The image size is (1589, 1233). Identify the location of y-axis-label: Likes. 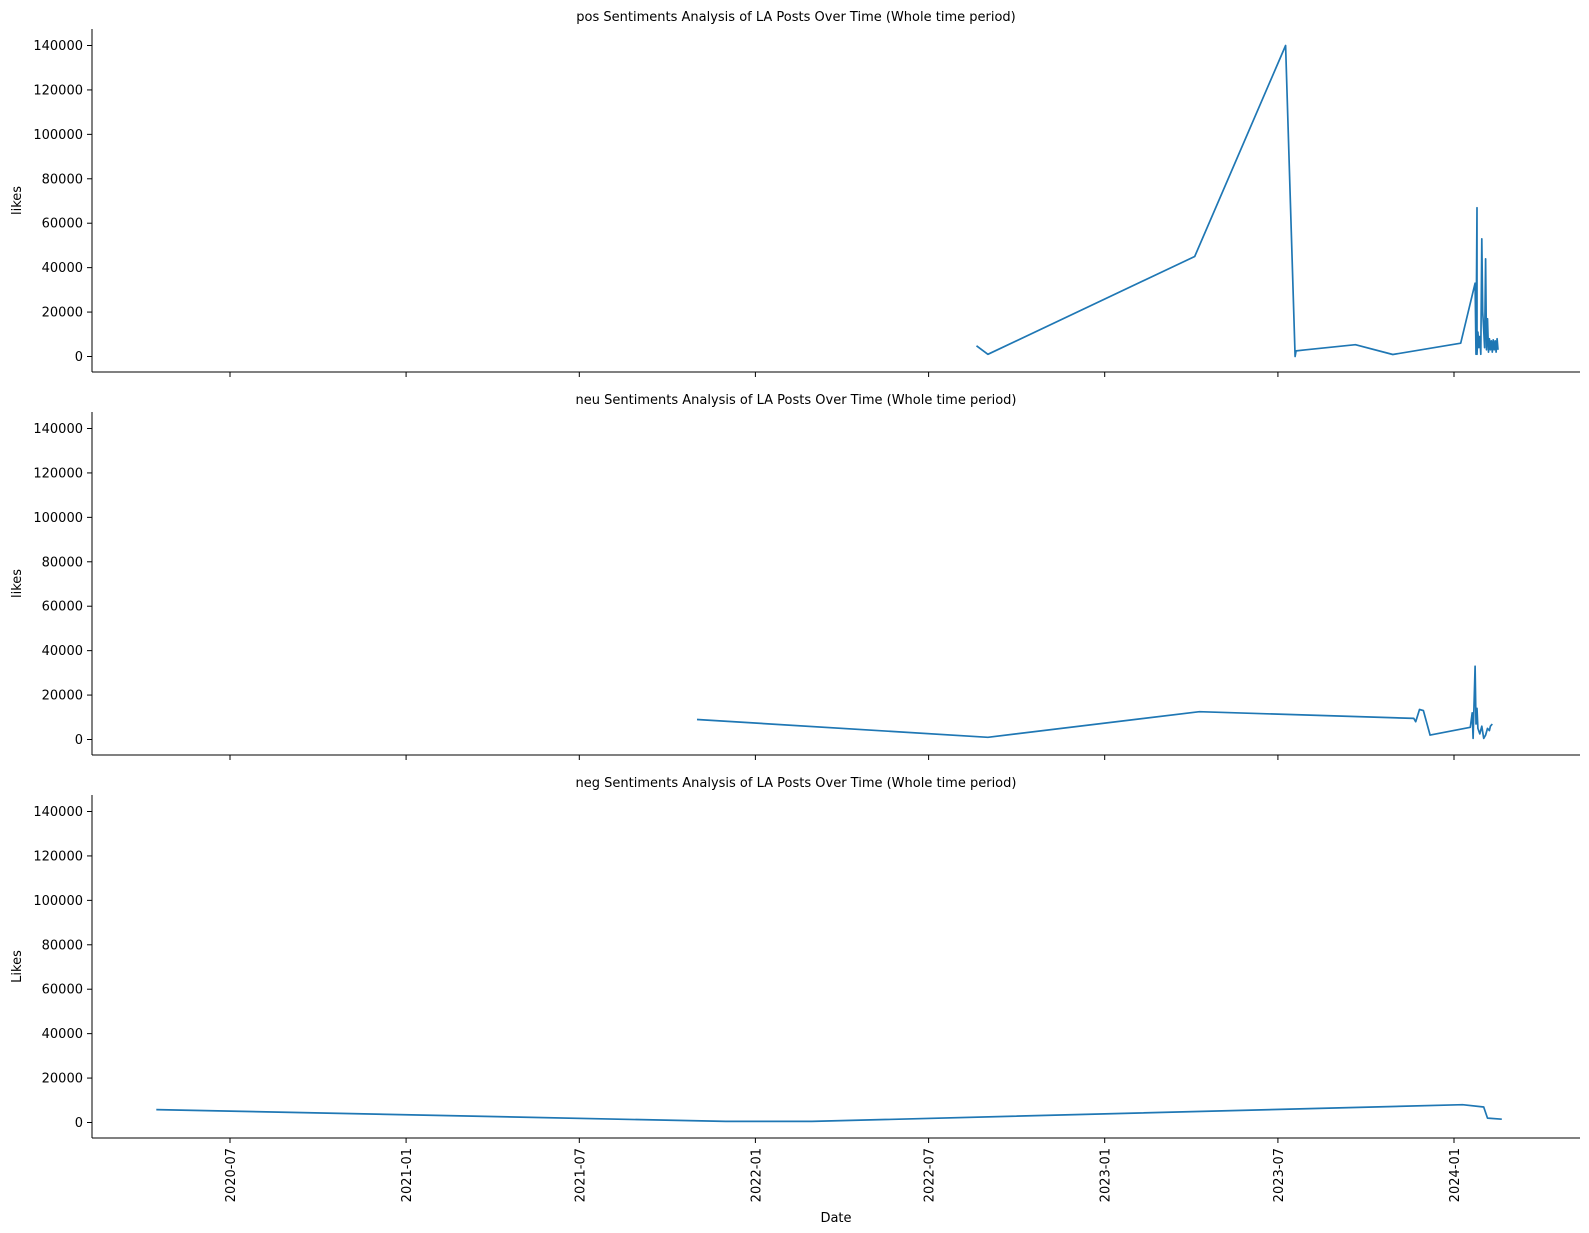
(17, 966).